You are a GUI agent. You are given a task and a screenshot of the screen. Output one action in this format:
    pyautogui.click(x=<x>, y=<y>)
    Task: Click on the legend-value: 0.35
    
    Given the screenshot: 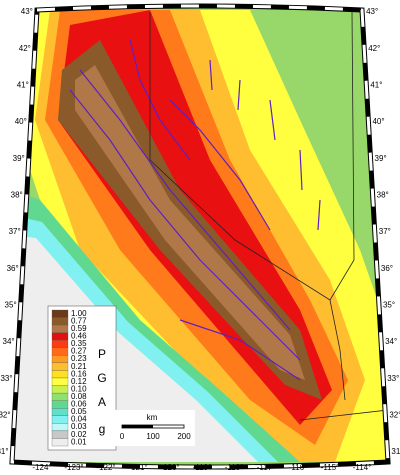 What is the action you would take?
    pyautogui.click(x=79, y=343)
    